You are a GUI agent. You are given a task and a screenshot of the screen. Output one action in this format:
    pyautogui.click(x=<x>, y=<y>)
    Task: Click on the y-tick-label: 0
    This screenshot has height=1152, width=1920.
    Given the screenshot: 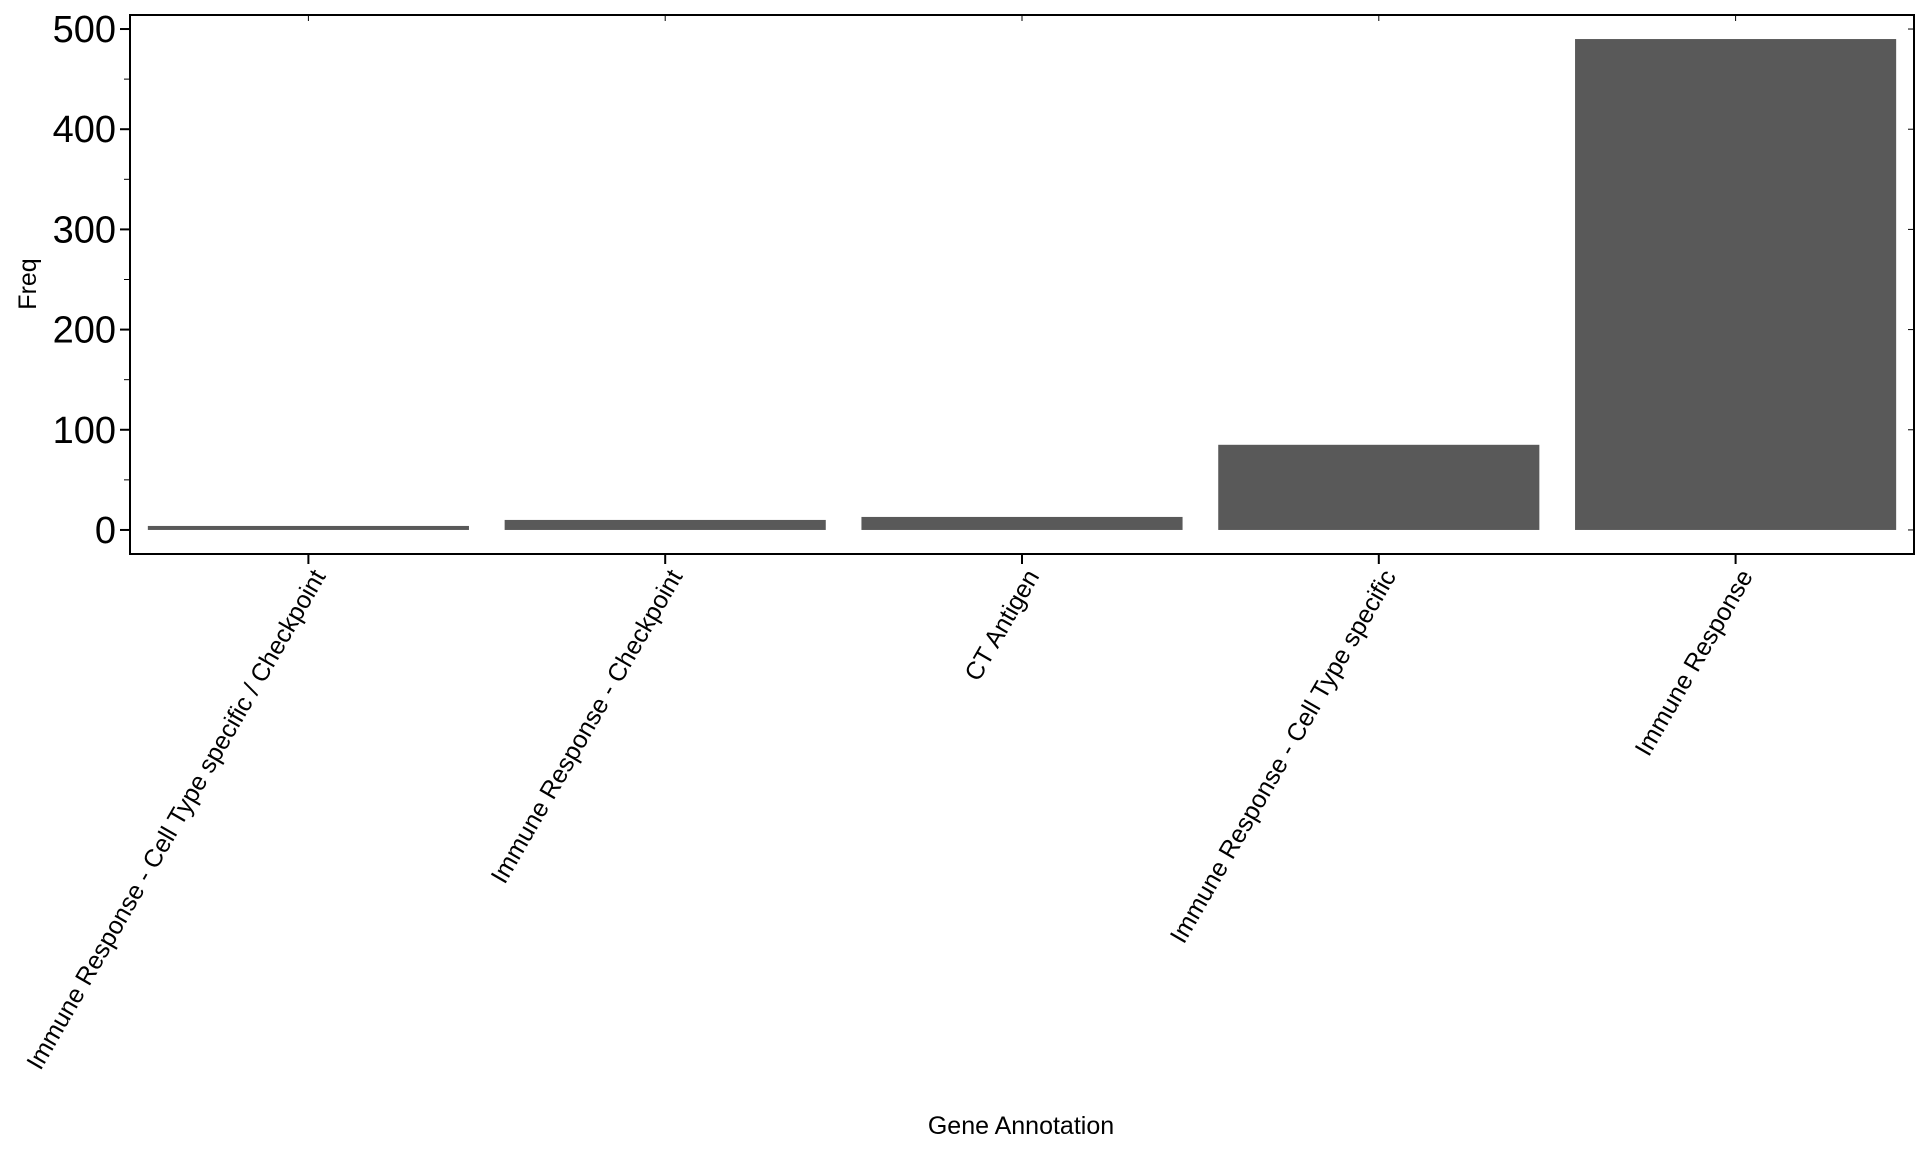 What is the action you would take?
    pyautogui.click(x=105, y=531)
    